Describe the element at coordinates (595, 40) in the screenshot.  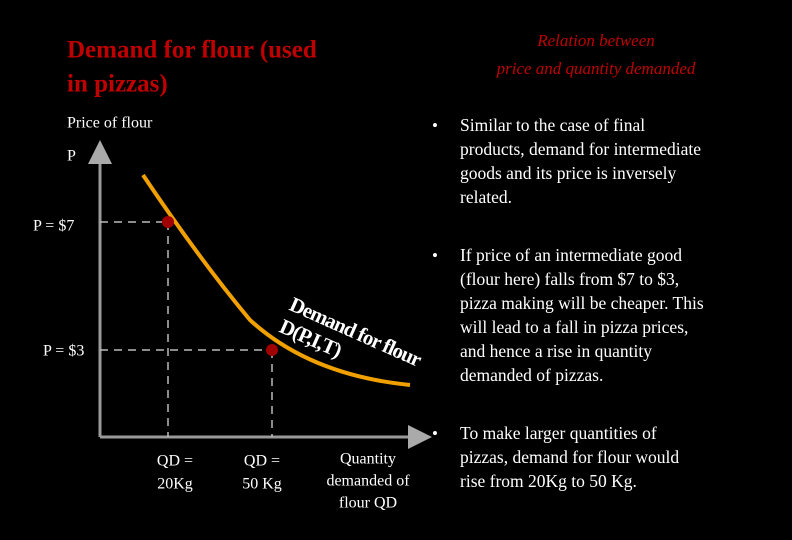
I see `subtitle: Relation between` at that location.